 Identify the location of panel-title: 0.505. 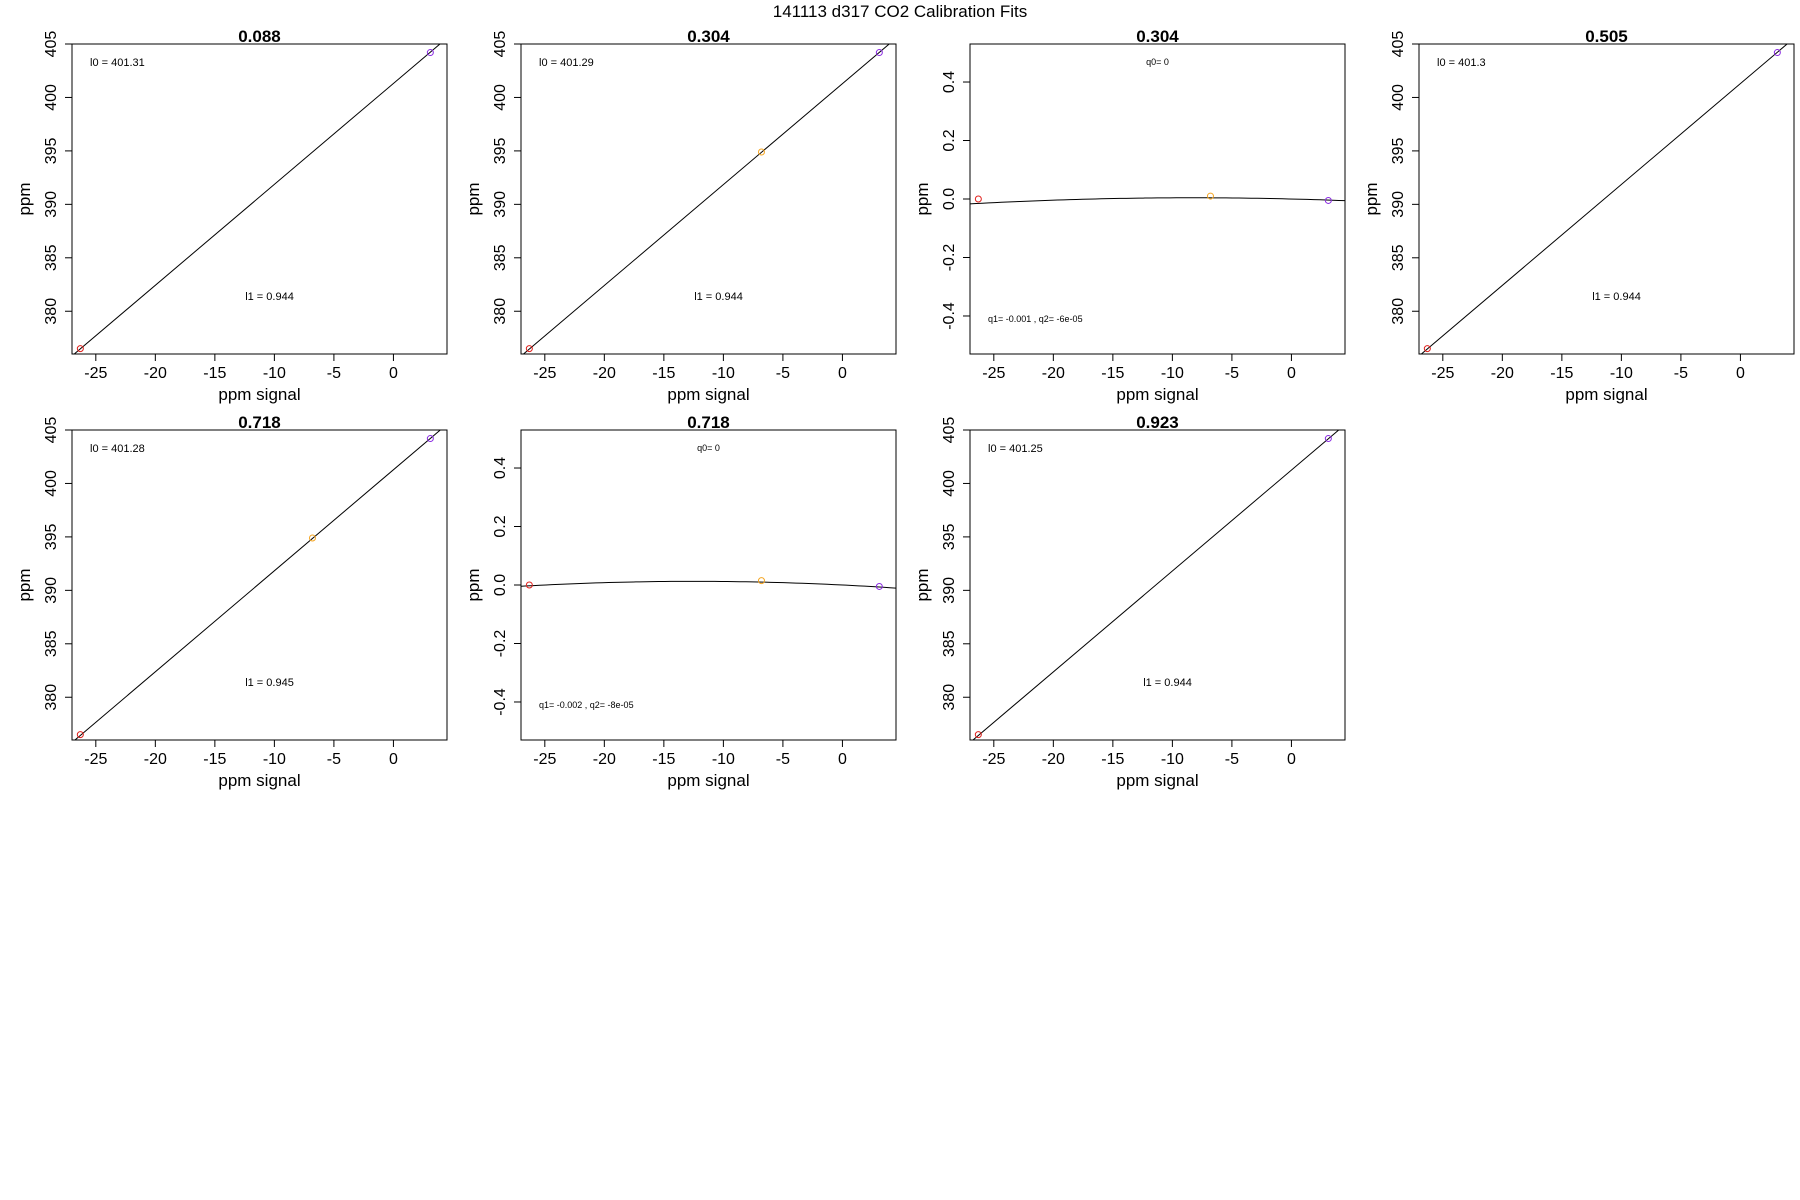
(1606, 36).